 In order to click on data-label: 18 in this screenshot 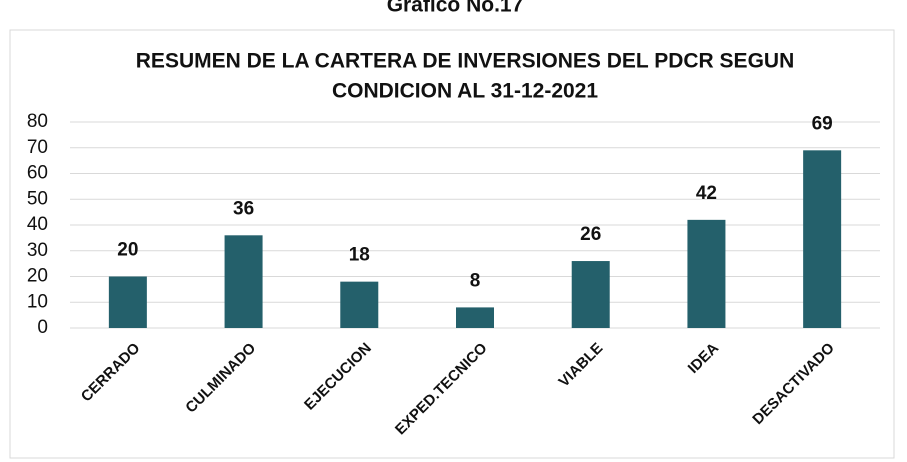, I will do `click(359, 255)`.